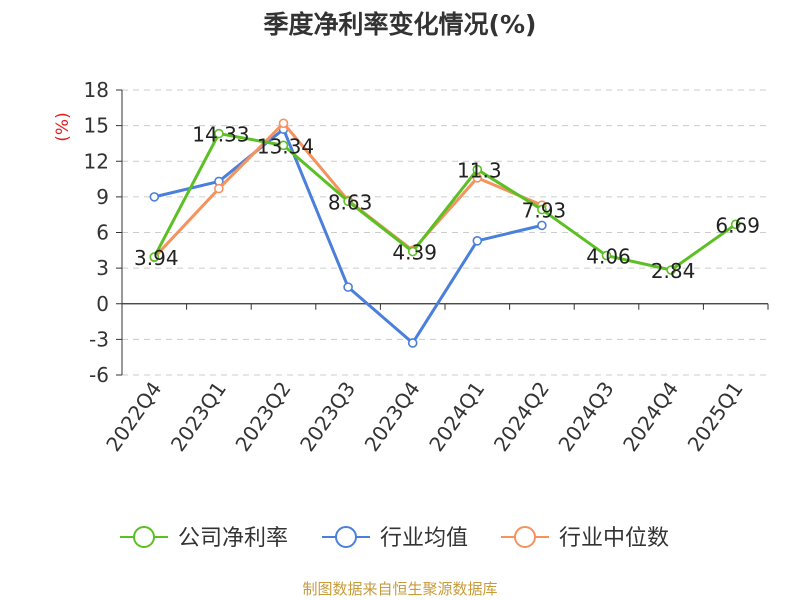 The height and width of the screenshot is (600, 800). What do you see at coordinates (96, 126) in the screenshot?
I see `y-tick-label: 15` at bounding box center [96, 126].